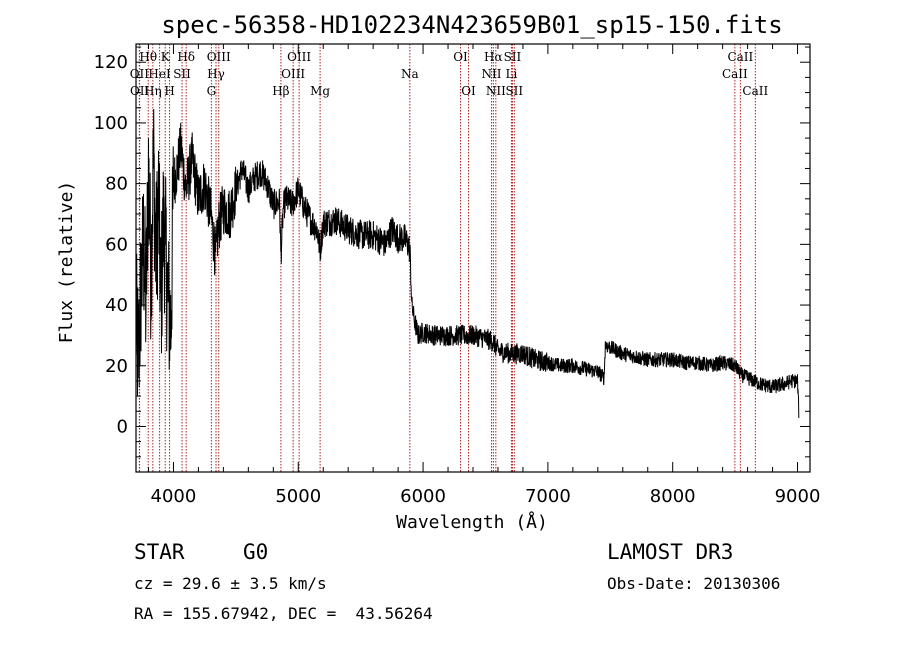  I want to click on line-label-23: SII, so click(513, 57).